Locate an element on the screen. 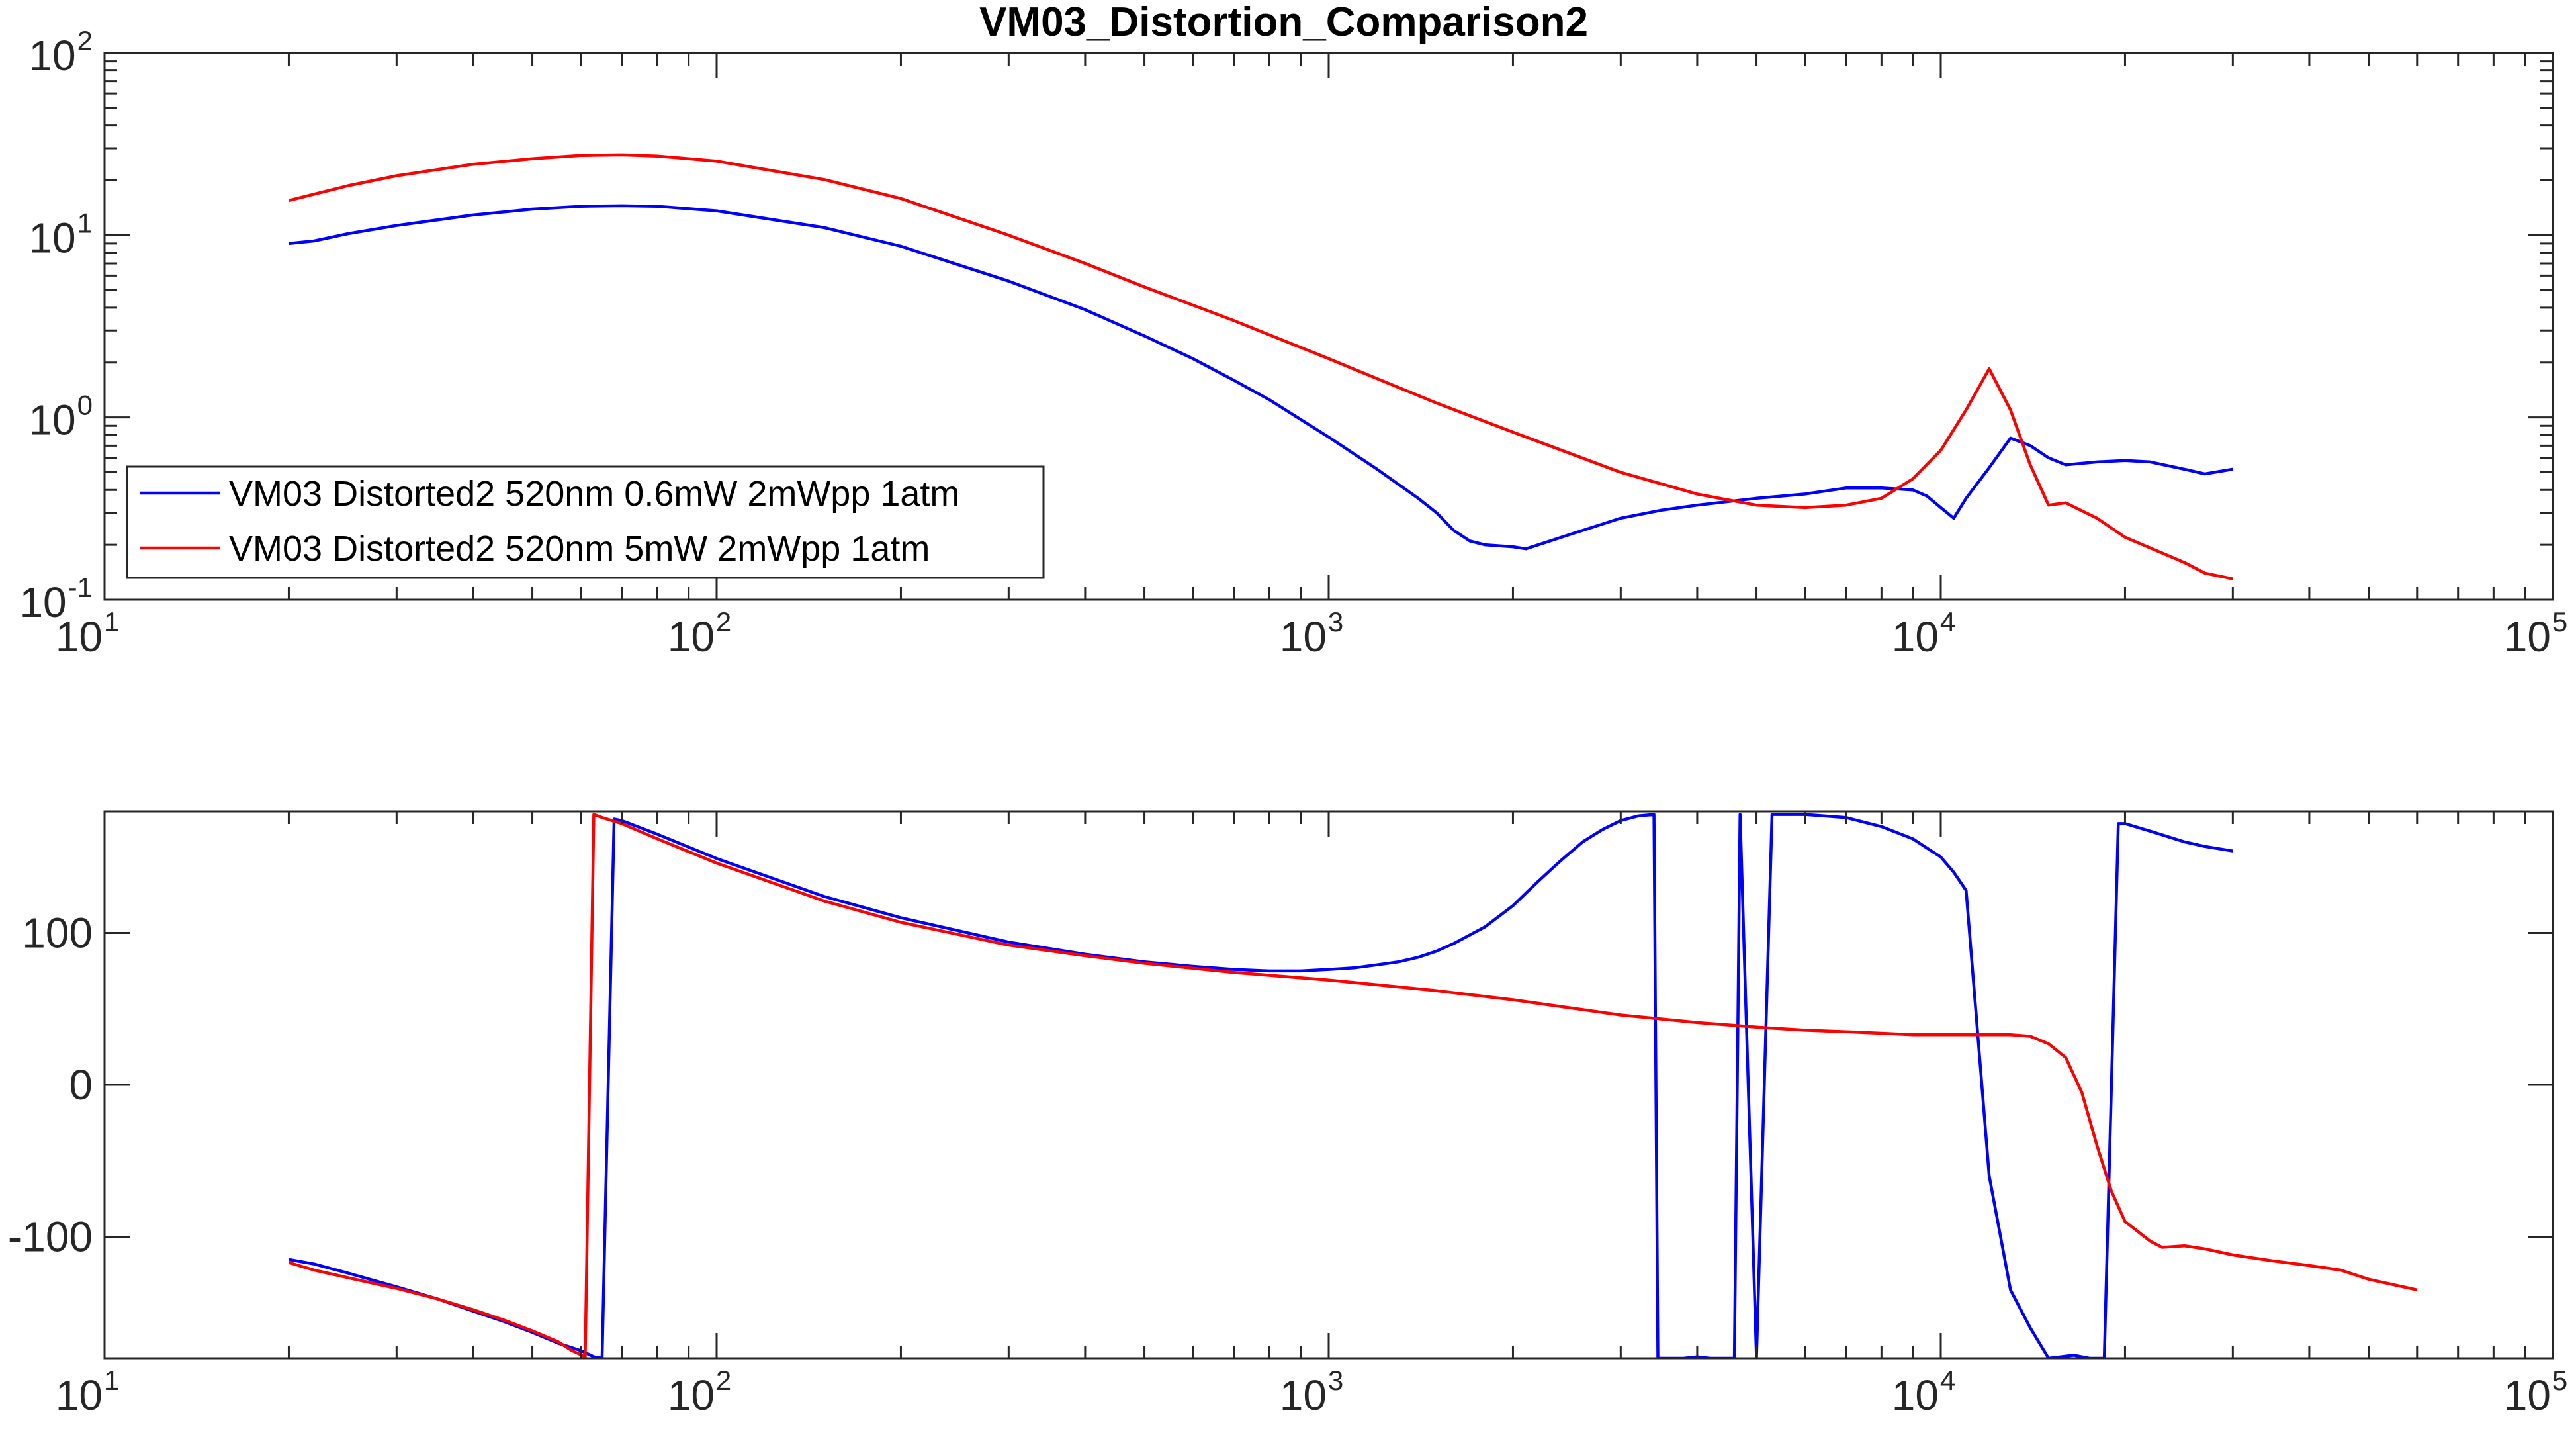 This screenshot has height=1431, width=2576. legend-box is located at coordinates (585, 522).